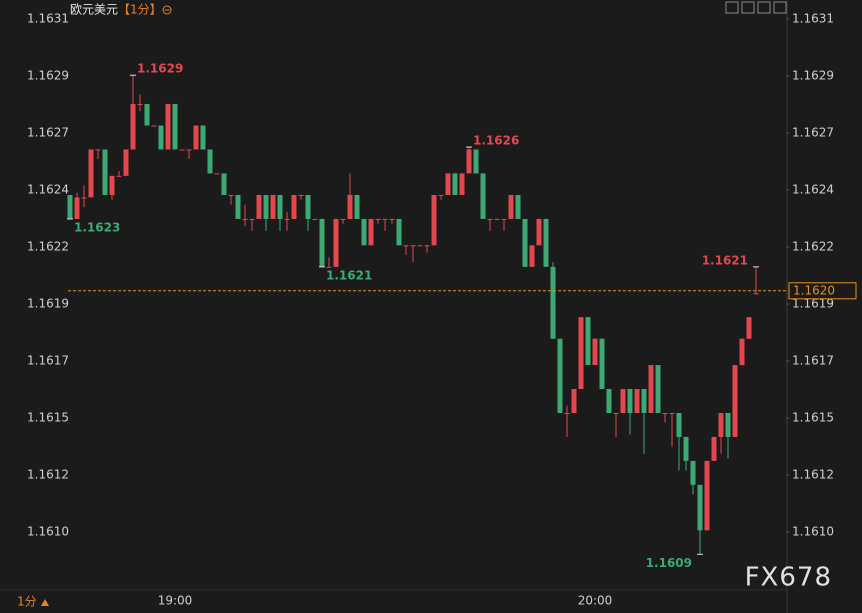  I want to click on interval-toggle, so click(45, 602).